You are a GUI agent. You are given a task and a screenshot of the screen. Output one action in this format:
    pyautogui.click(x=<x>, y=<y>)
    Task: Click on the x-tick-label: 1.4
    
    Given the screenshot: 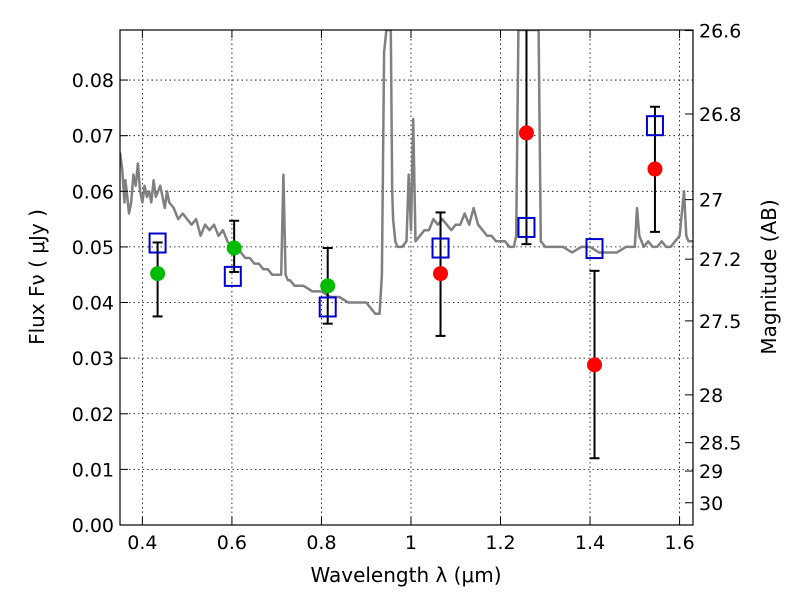 What is the action you would take?
    pyautogui.click(x=590, y=543)
    